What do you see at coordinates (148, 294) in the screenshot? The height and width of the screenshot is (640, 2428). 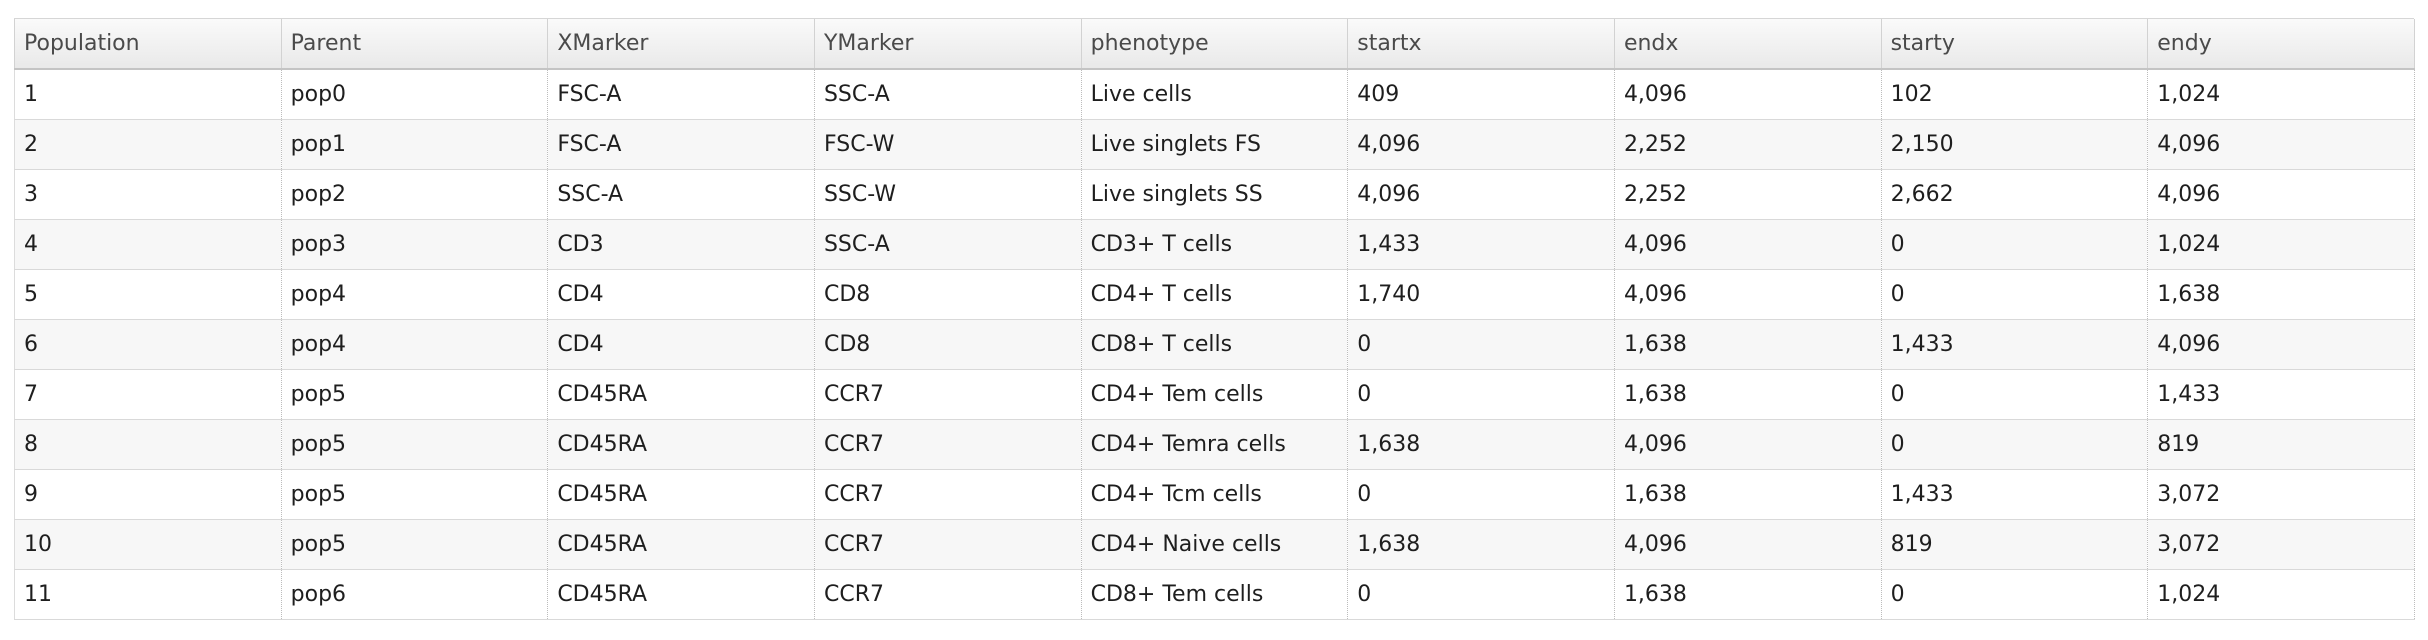 I see `cell-population: 5` at bounding box center [148, 294].